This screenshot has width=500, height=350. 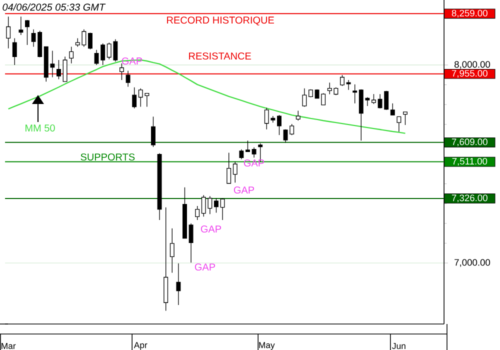 I want to click on x-tick-label: May, so click(x=267, y=346).